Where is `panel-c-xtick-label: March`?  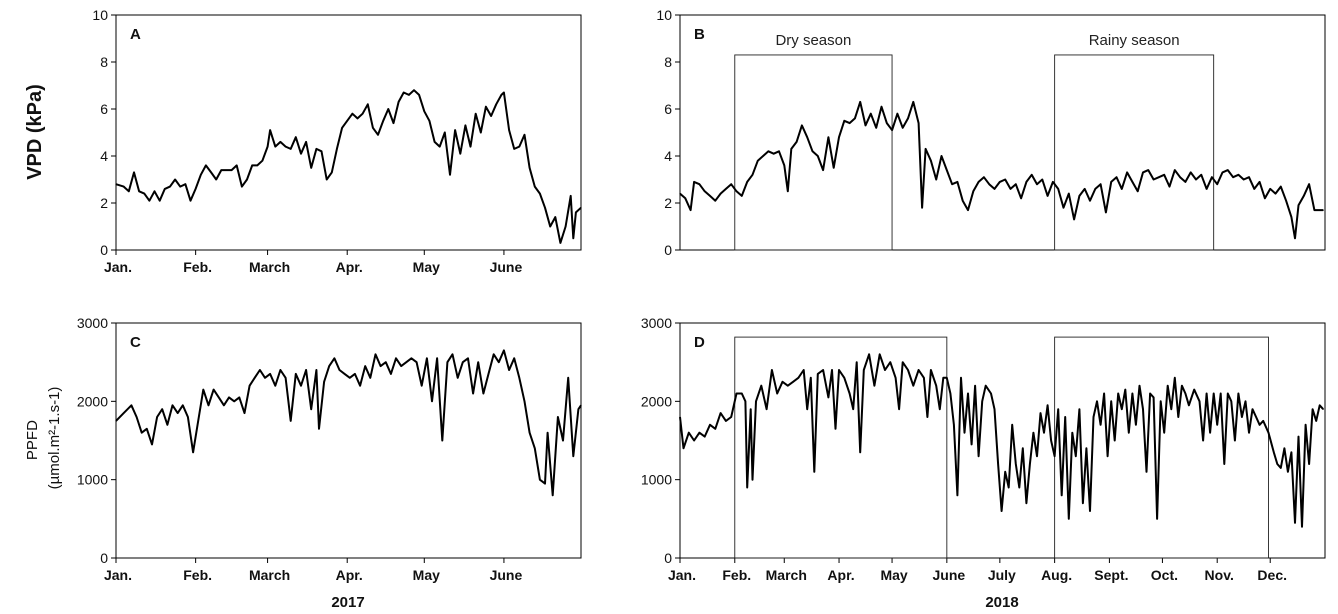
panel-c-xtick-label: March is located at coordinates (269, 575).